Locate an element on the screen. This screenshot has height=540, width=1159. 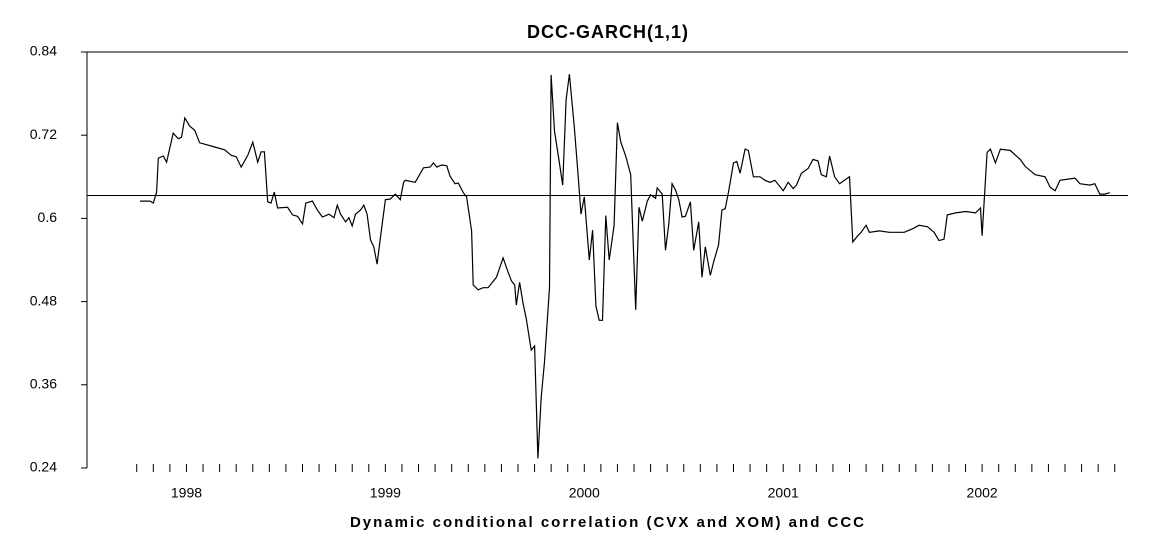
x-tick-label: 1998 is located at coordinates (186, 493).